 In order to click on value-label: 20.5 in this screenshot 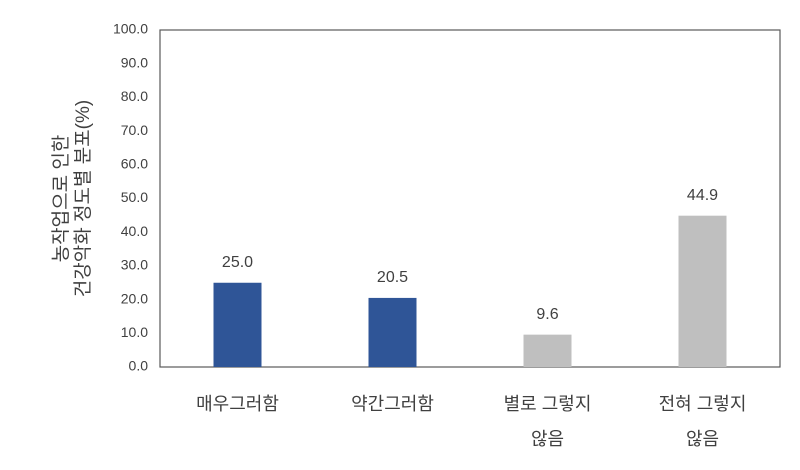, I will do `click(392, 277)`.